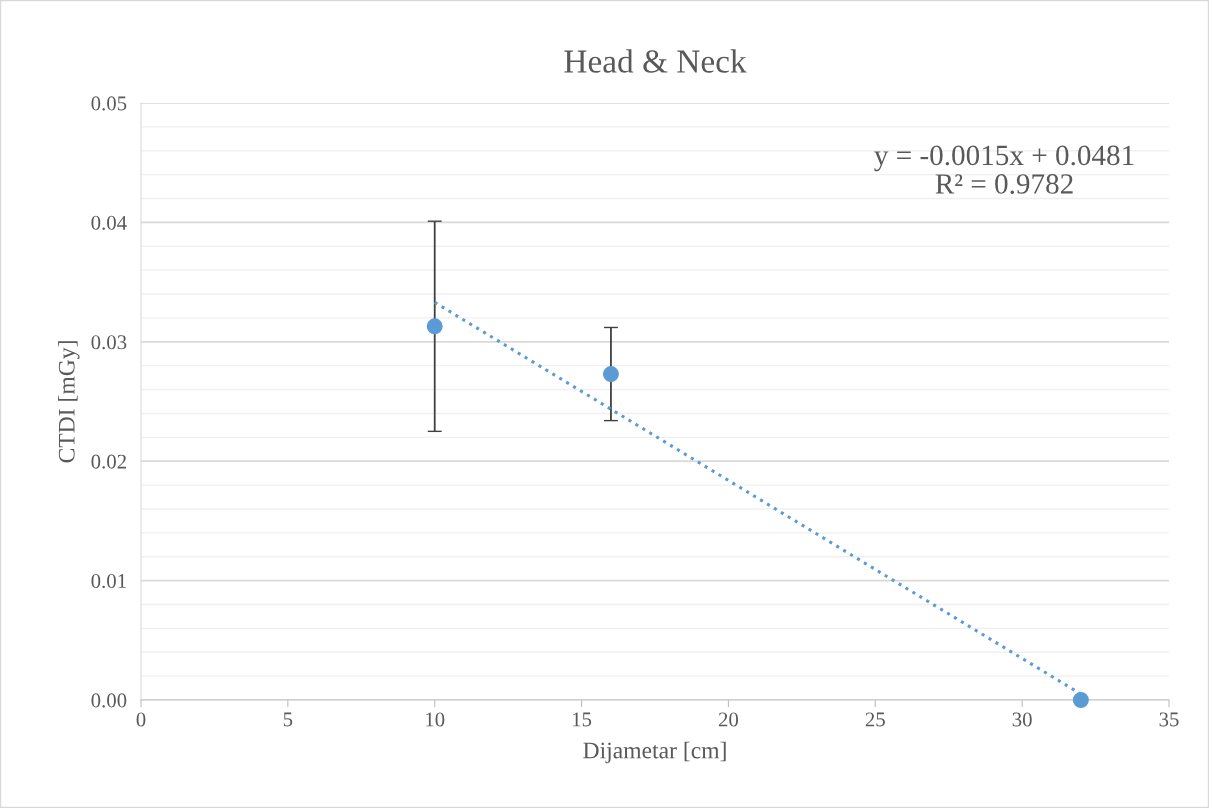 The width and height of the screenshot is (1209, 808). I want to click on x-axis-title: Dijametar [cm], so click(654, 752).